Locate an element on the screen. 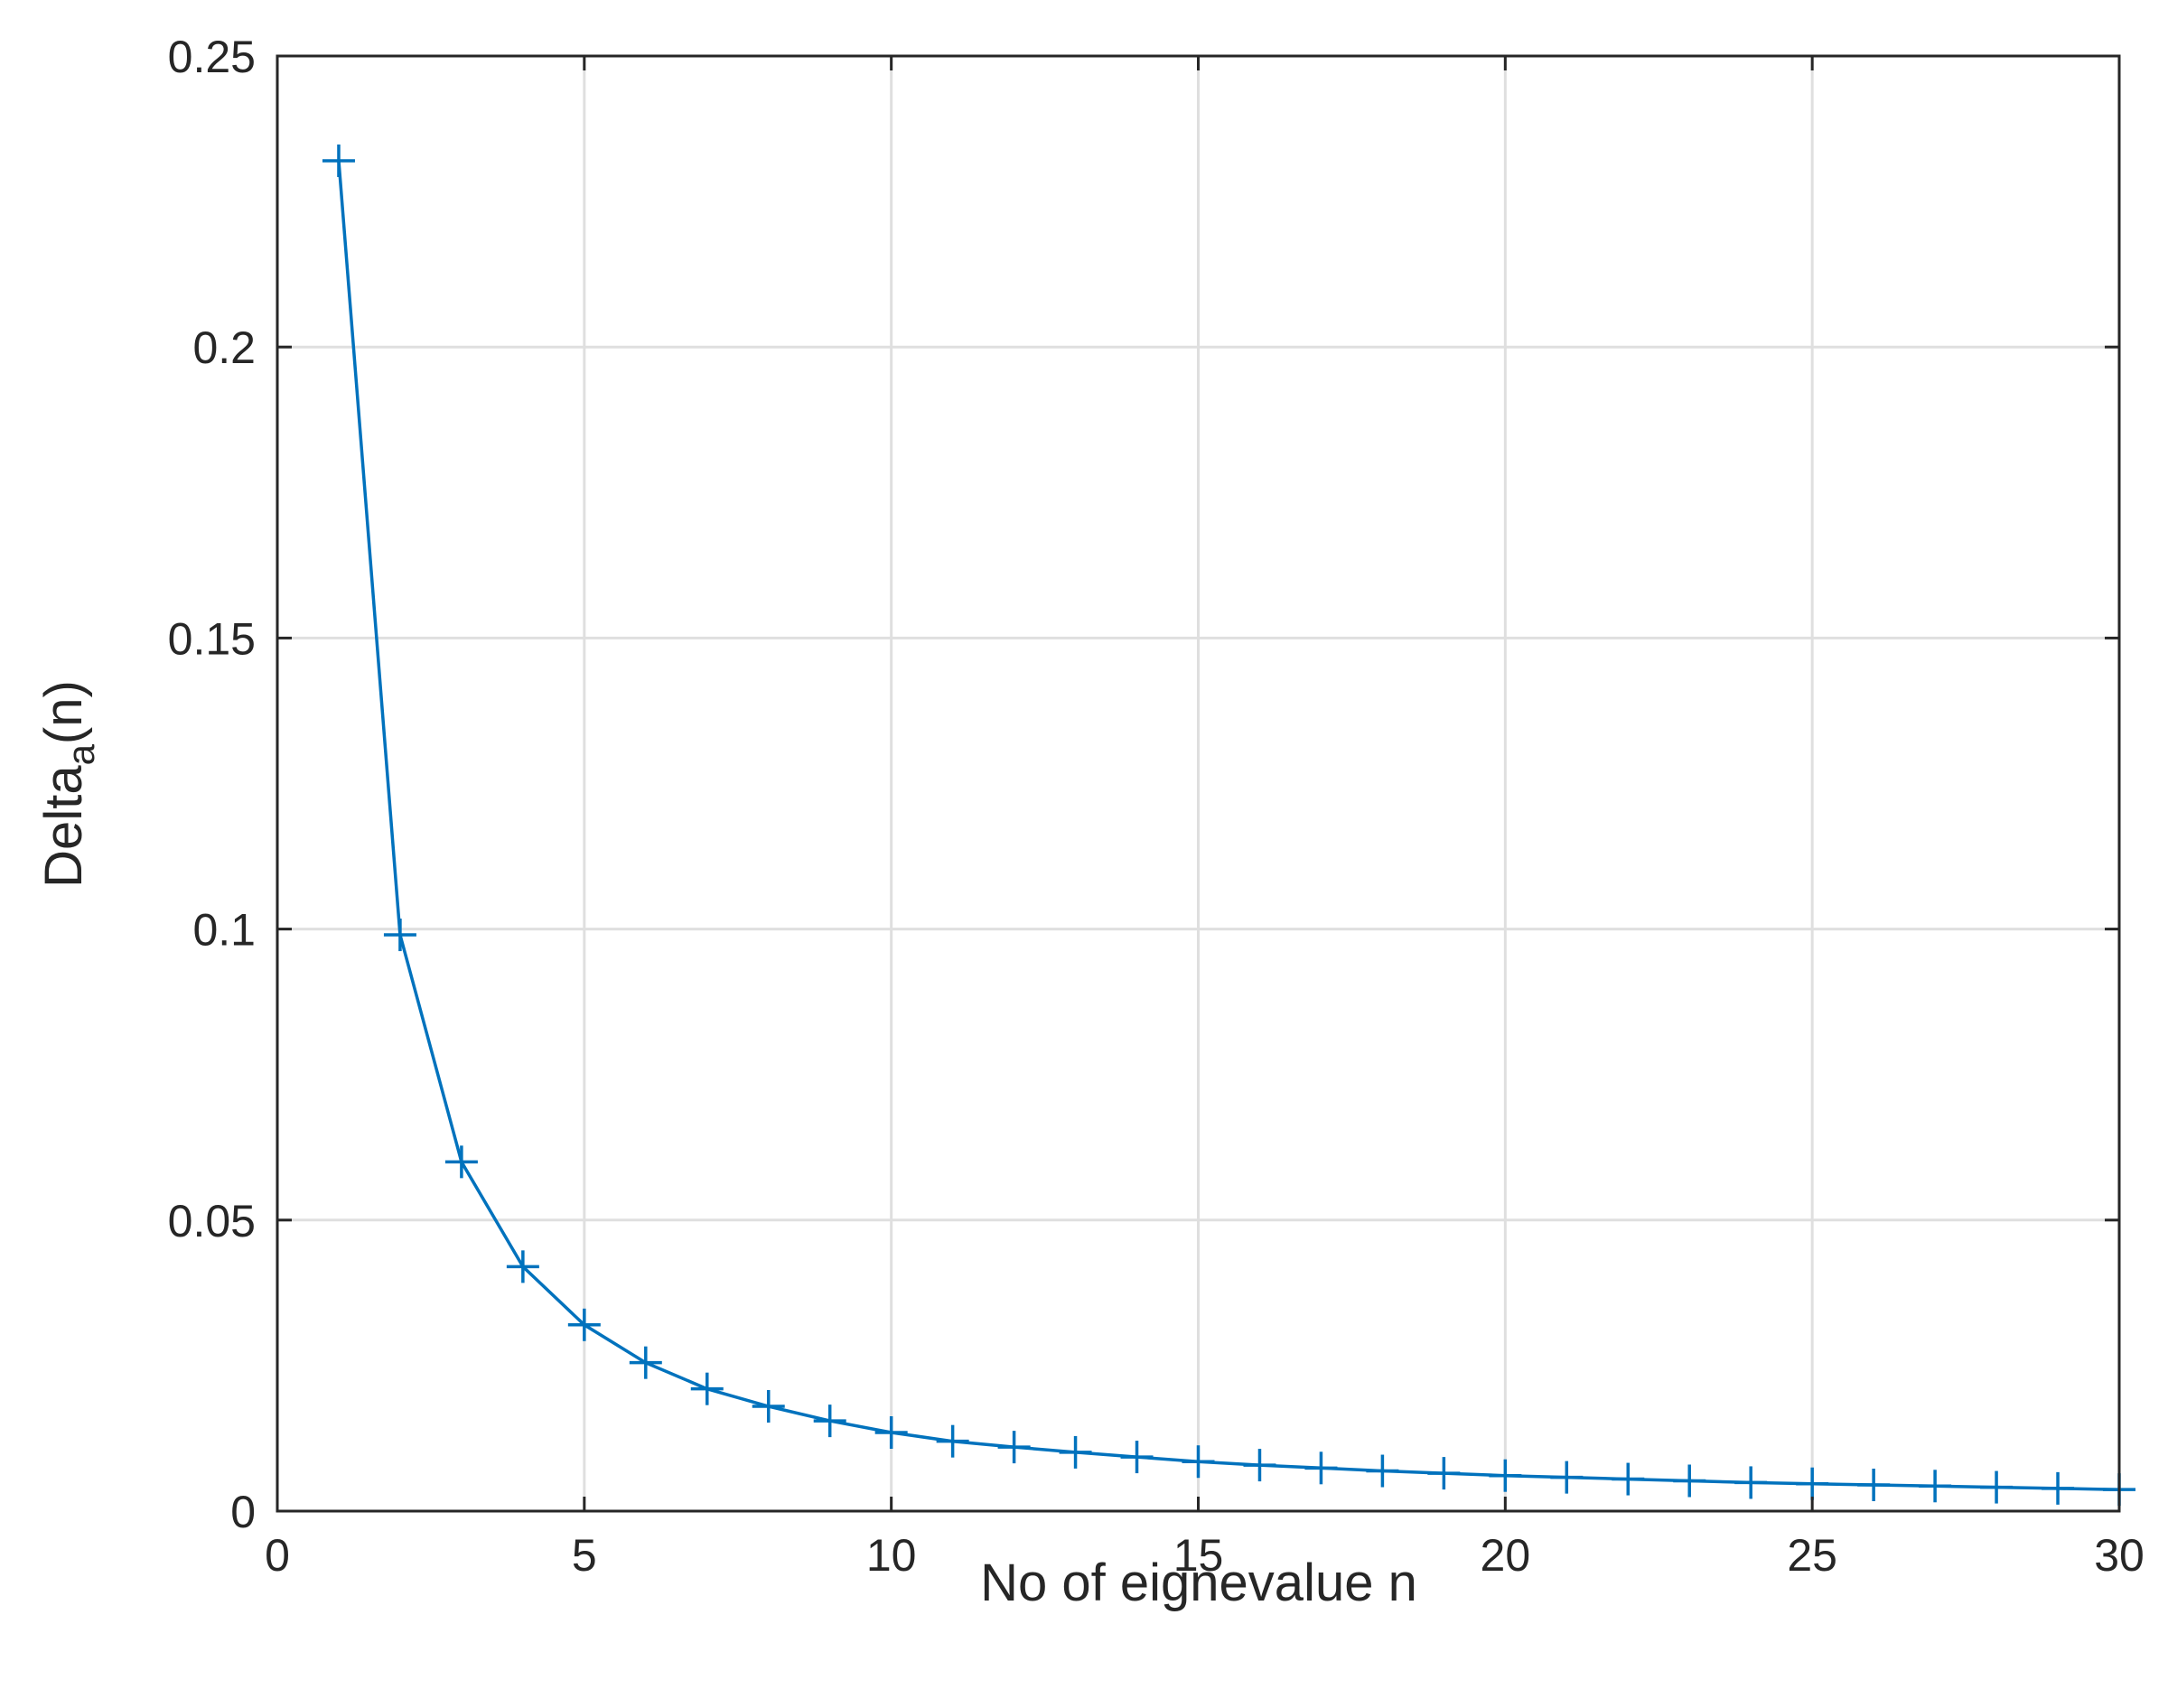 The image size is (2168, 1708). y-axis-label: Deltaa(n) is located at coordinates (68, 784).